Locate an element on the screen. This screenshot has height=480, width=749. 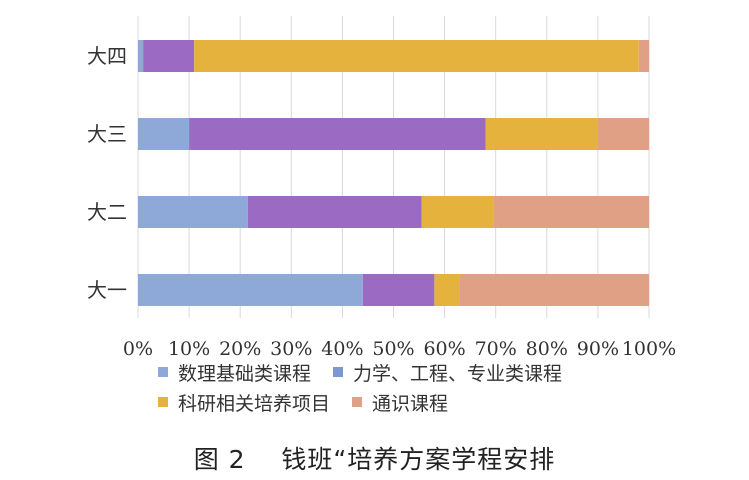
legend-row-2: 科研相关培养项目 通识课程 is located at coordinates (371, 402).